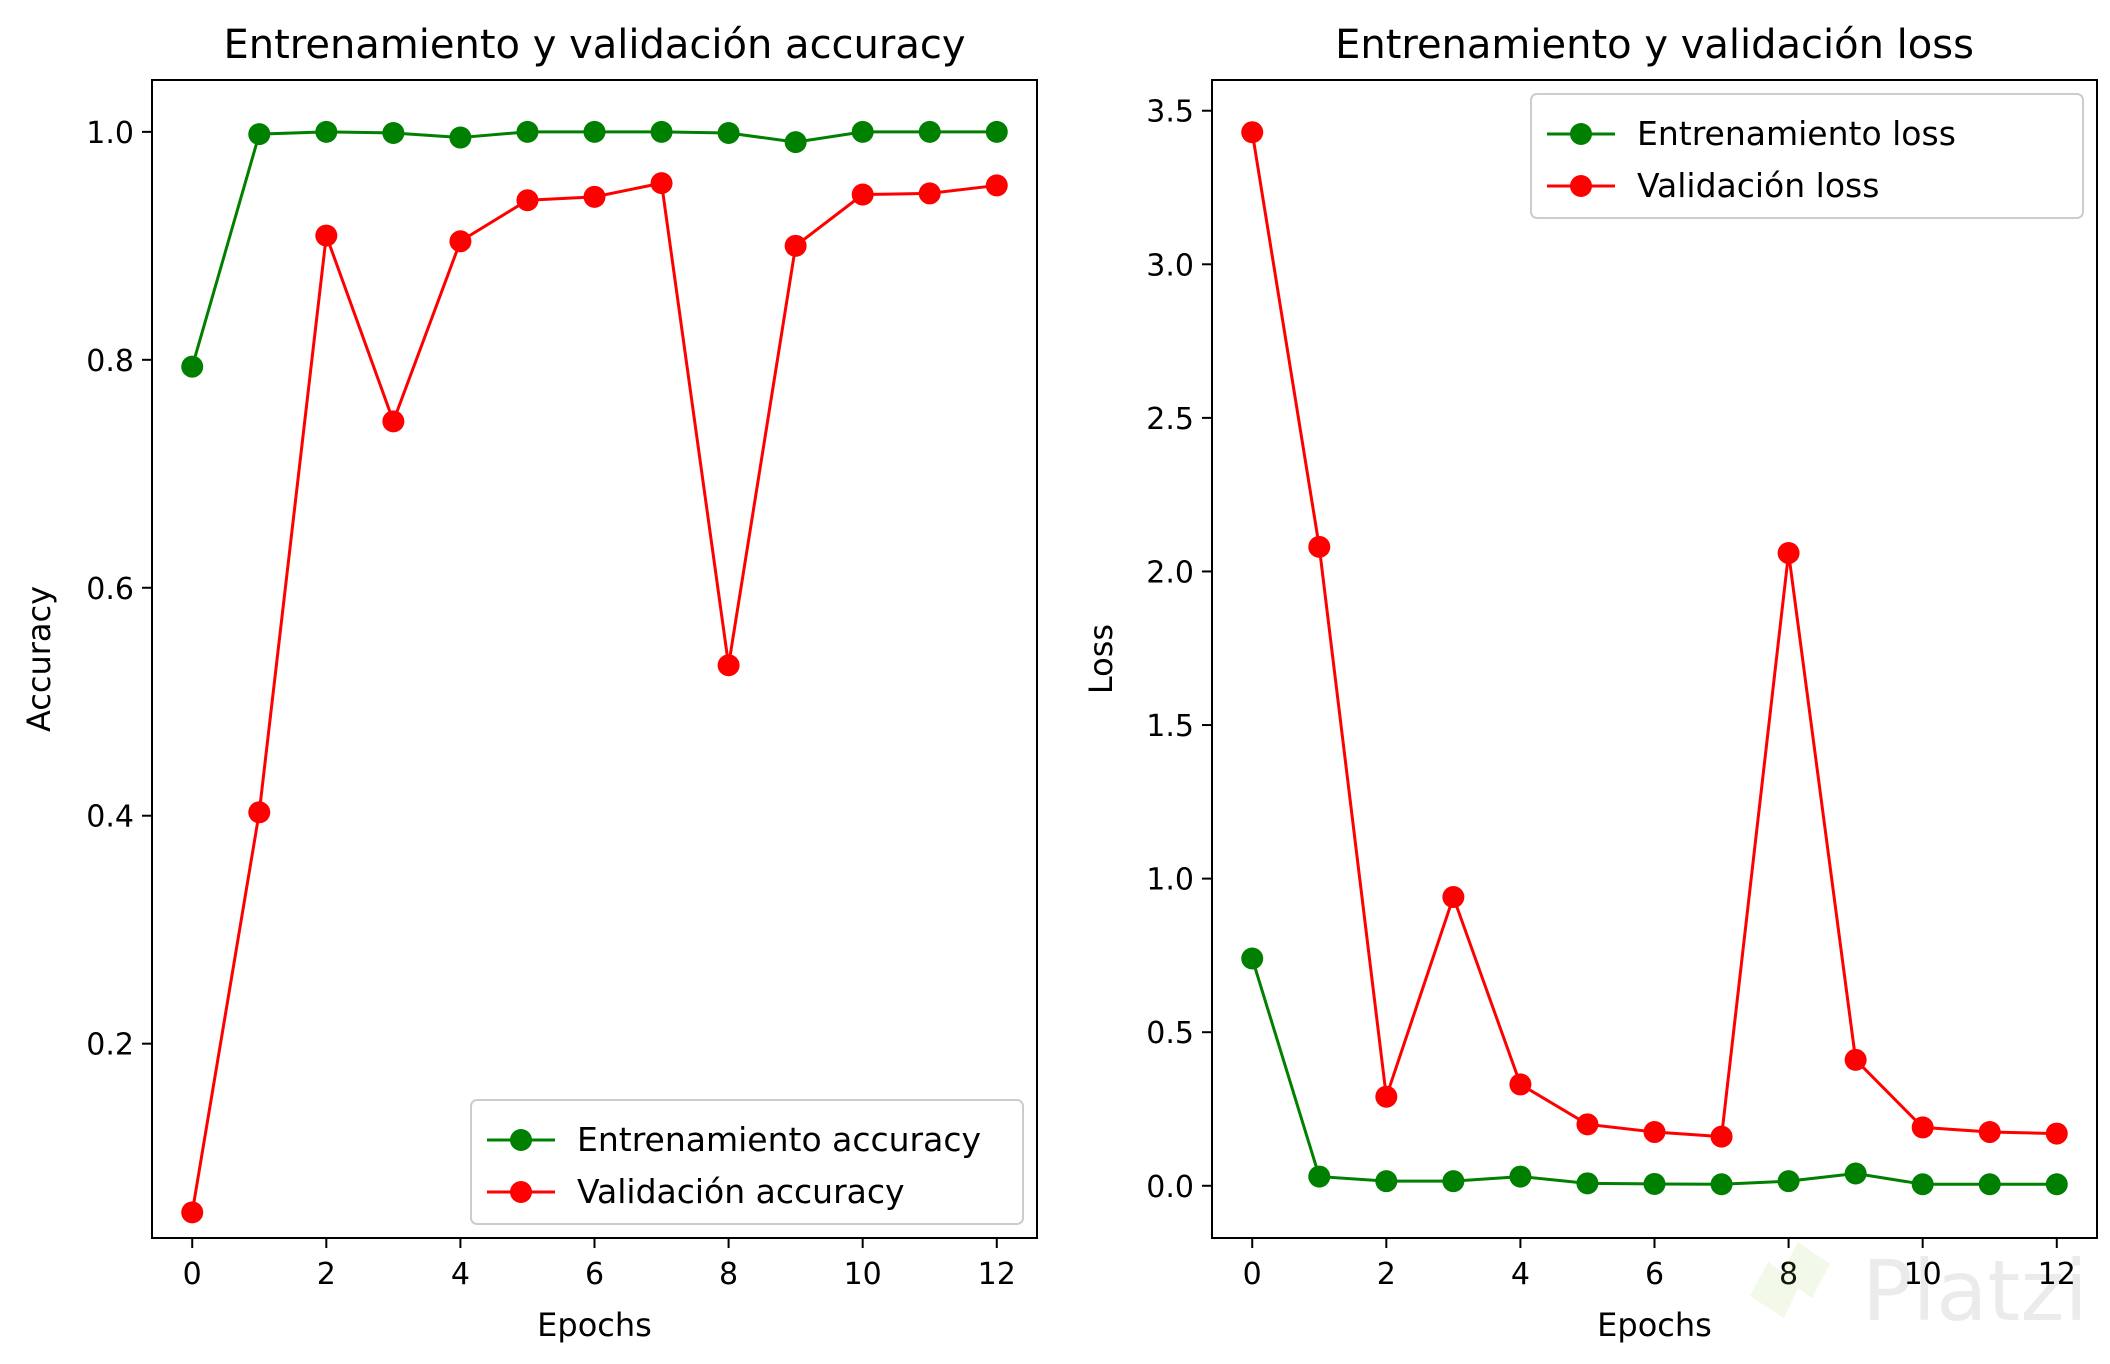 This screenshot has height=1364, width=2110. I want to click on y-tick-label: 0.8, so click(110, 361).